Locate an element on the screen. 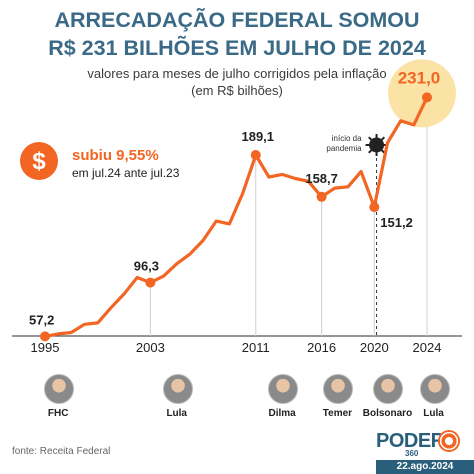  dollar-icon is located at coordinates (39, 161).